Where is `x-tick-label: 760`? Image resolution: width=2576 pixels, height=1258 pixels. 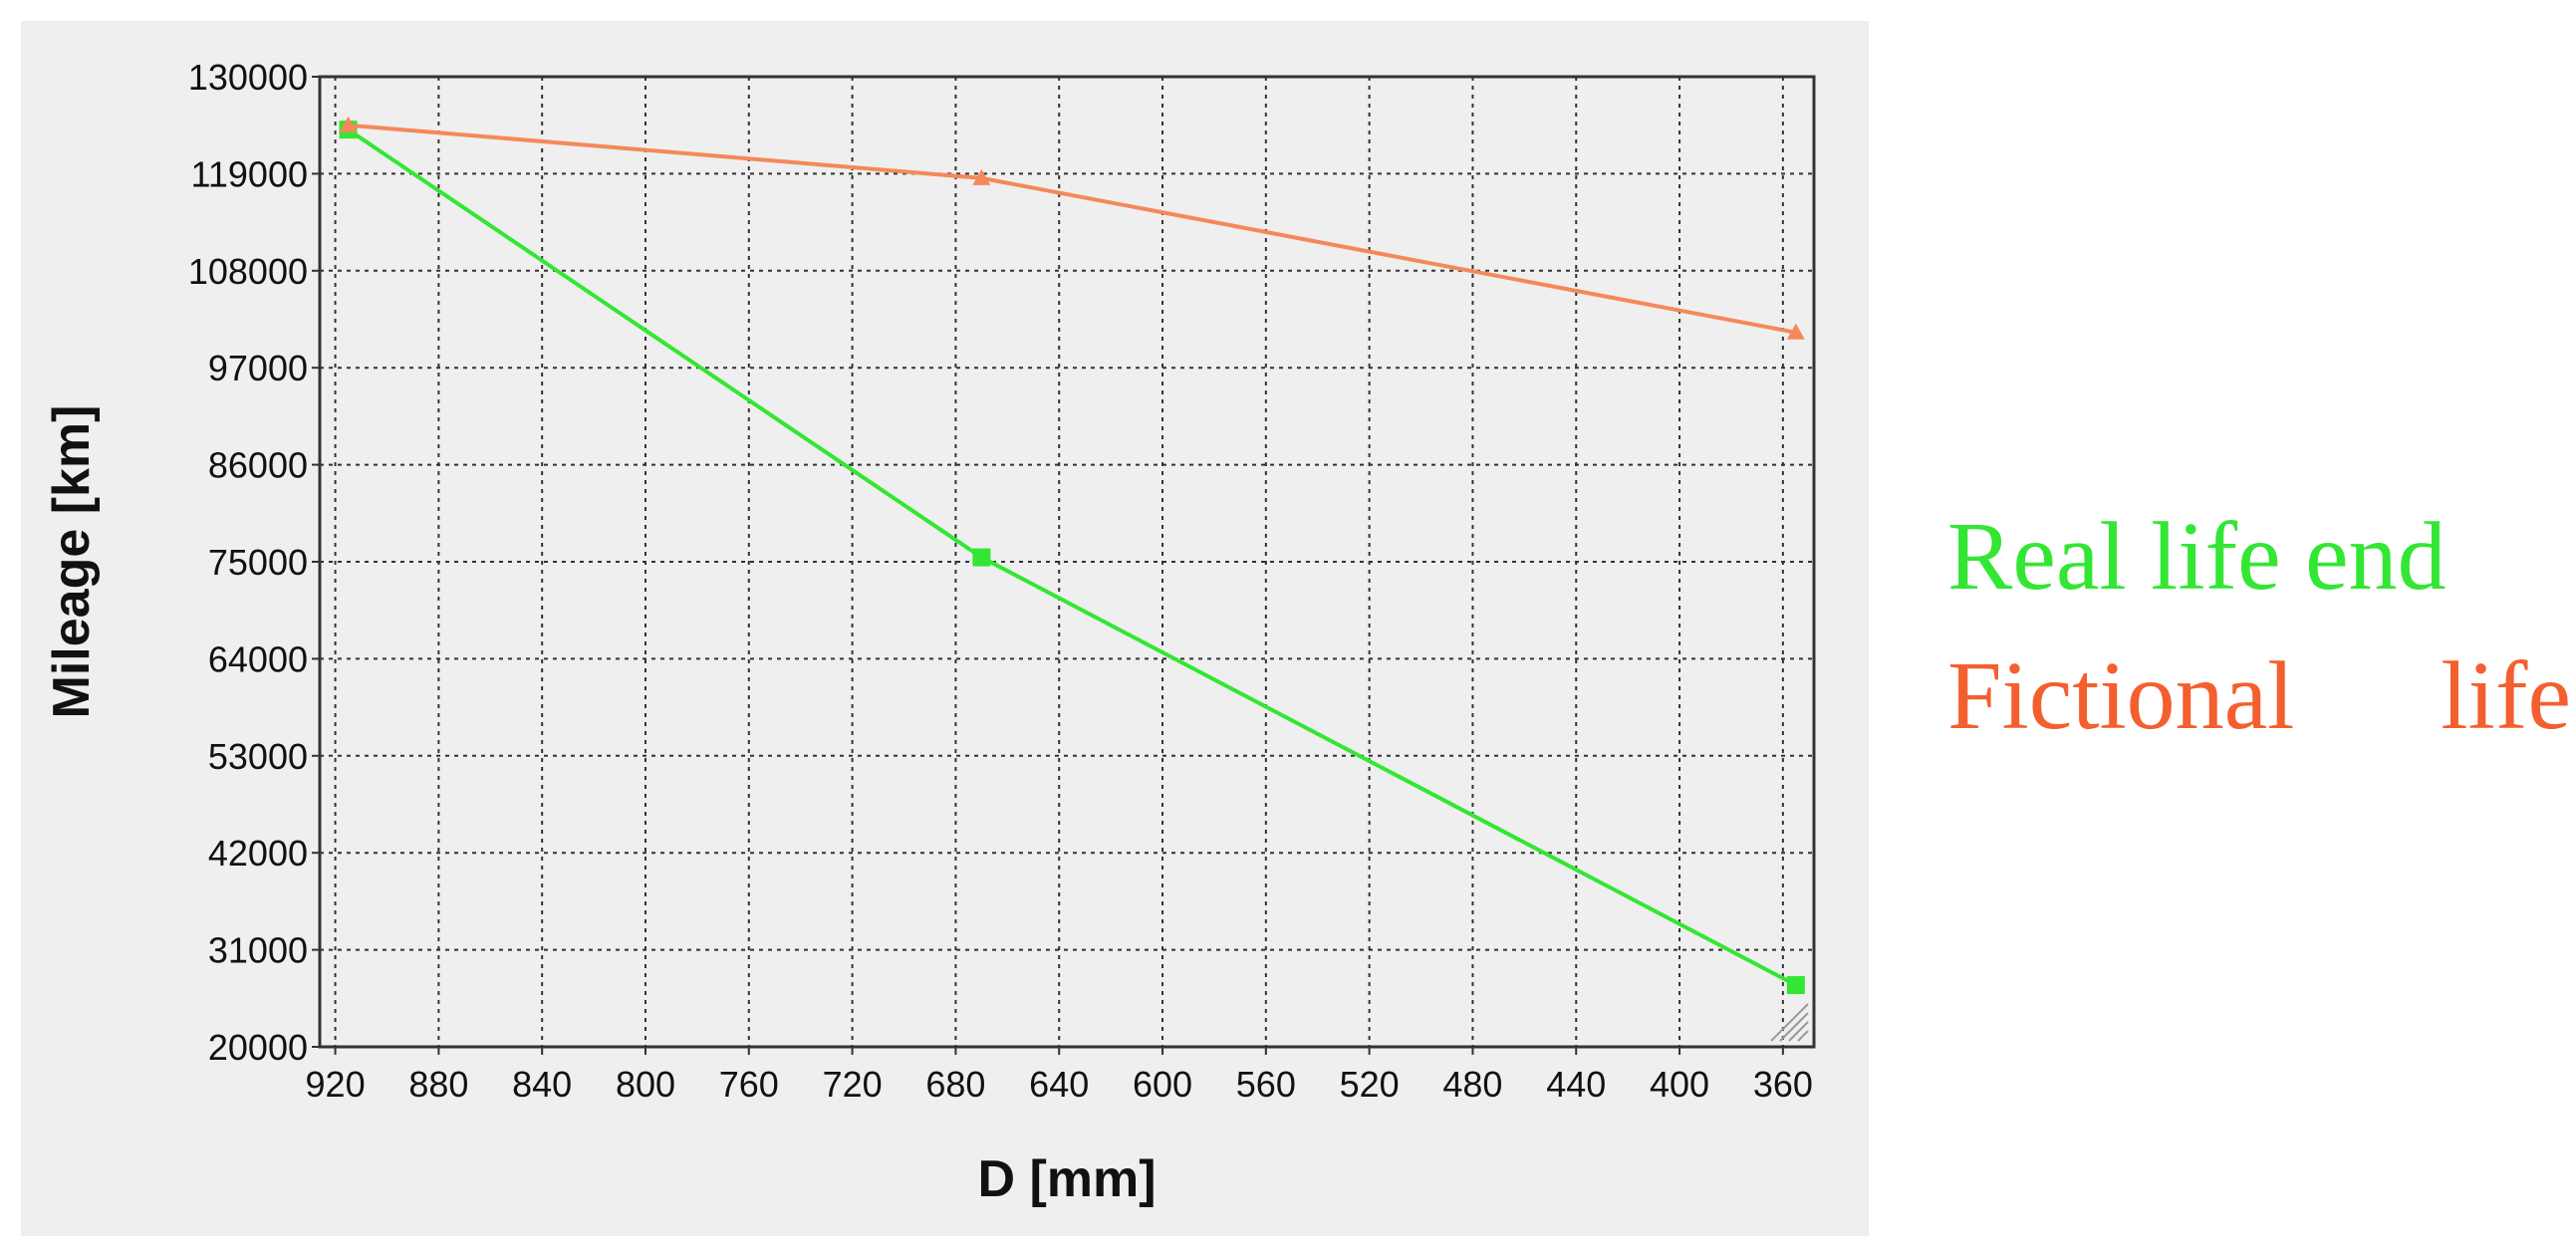
x-tick-label: 760 is located at coordinates (749, 1084).